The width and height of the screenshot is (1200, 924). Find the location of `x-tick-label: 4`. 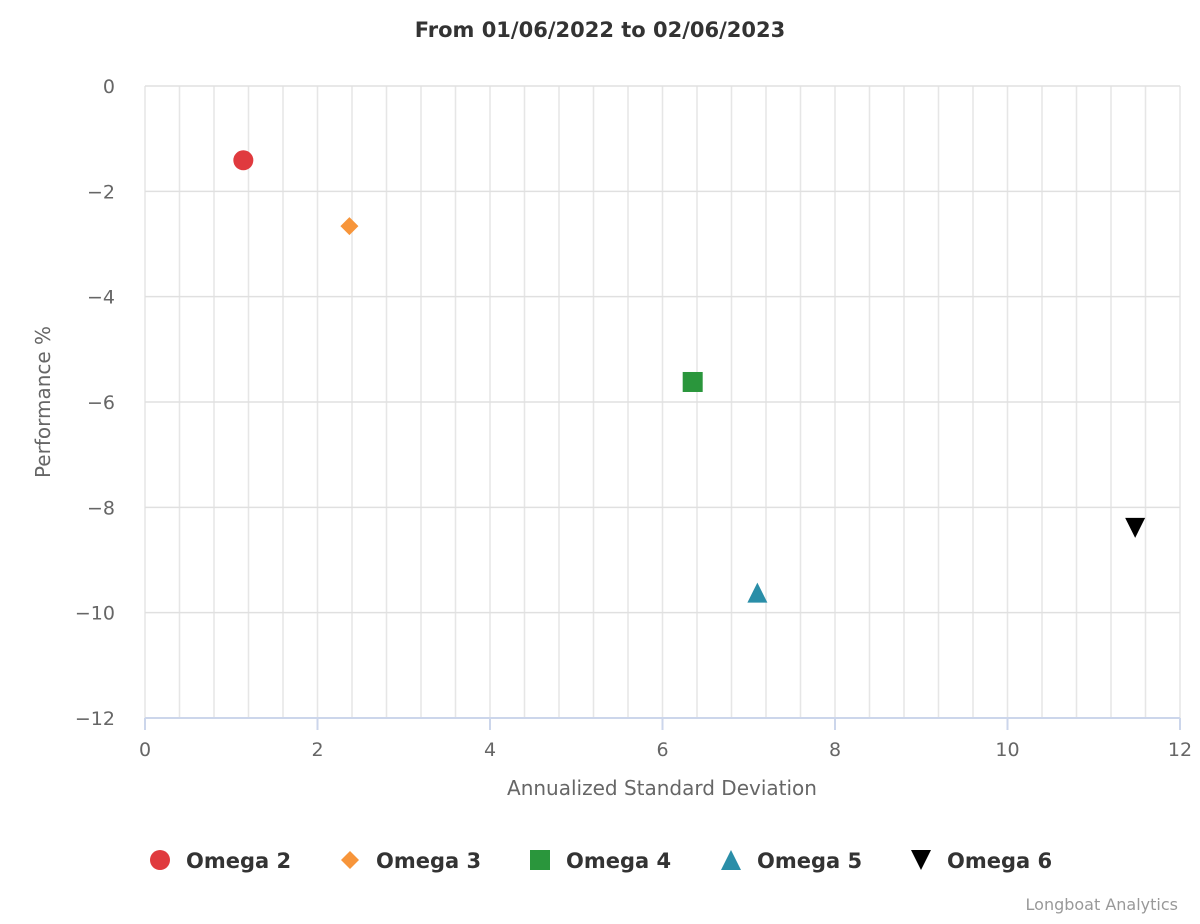

x-tick-label: 4 is located at coordinates (490, 750).